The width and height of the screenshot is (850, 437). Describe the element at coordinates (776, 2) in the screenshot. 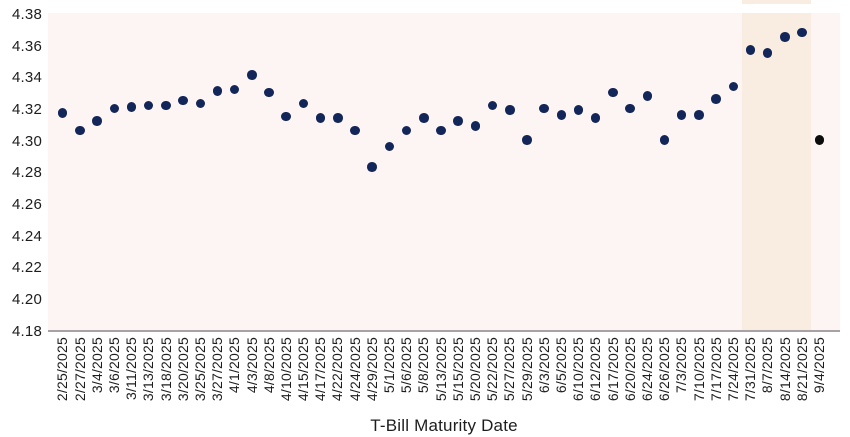

I see `highlight-band-top-strip` at that location.